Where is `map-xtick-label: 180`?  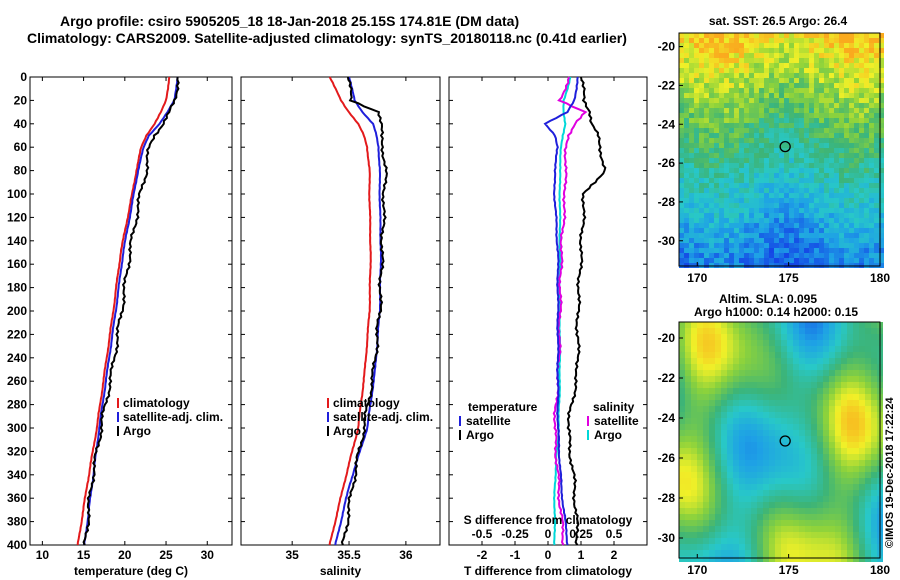 map-xtick-label: 180 is located at coordinates (880, 278).